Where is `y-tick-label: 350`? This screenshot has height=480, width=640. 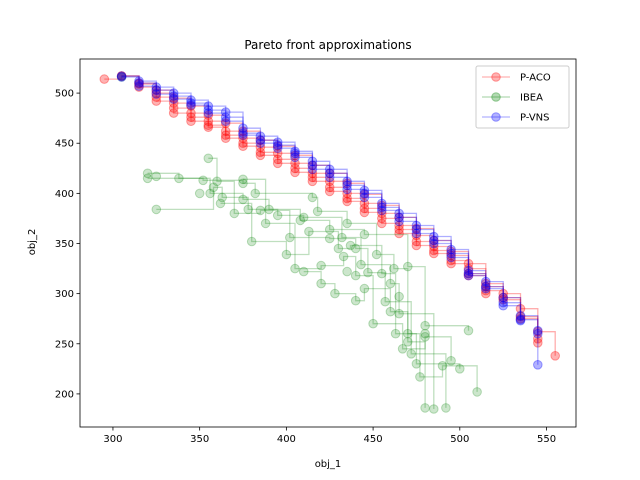
y-tick-label: 350 is located at coordinates (64, 244).